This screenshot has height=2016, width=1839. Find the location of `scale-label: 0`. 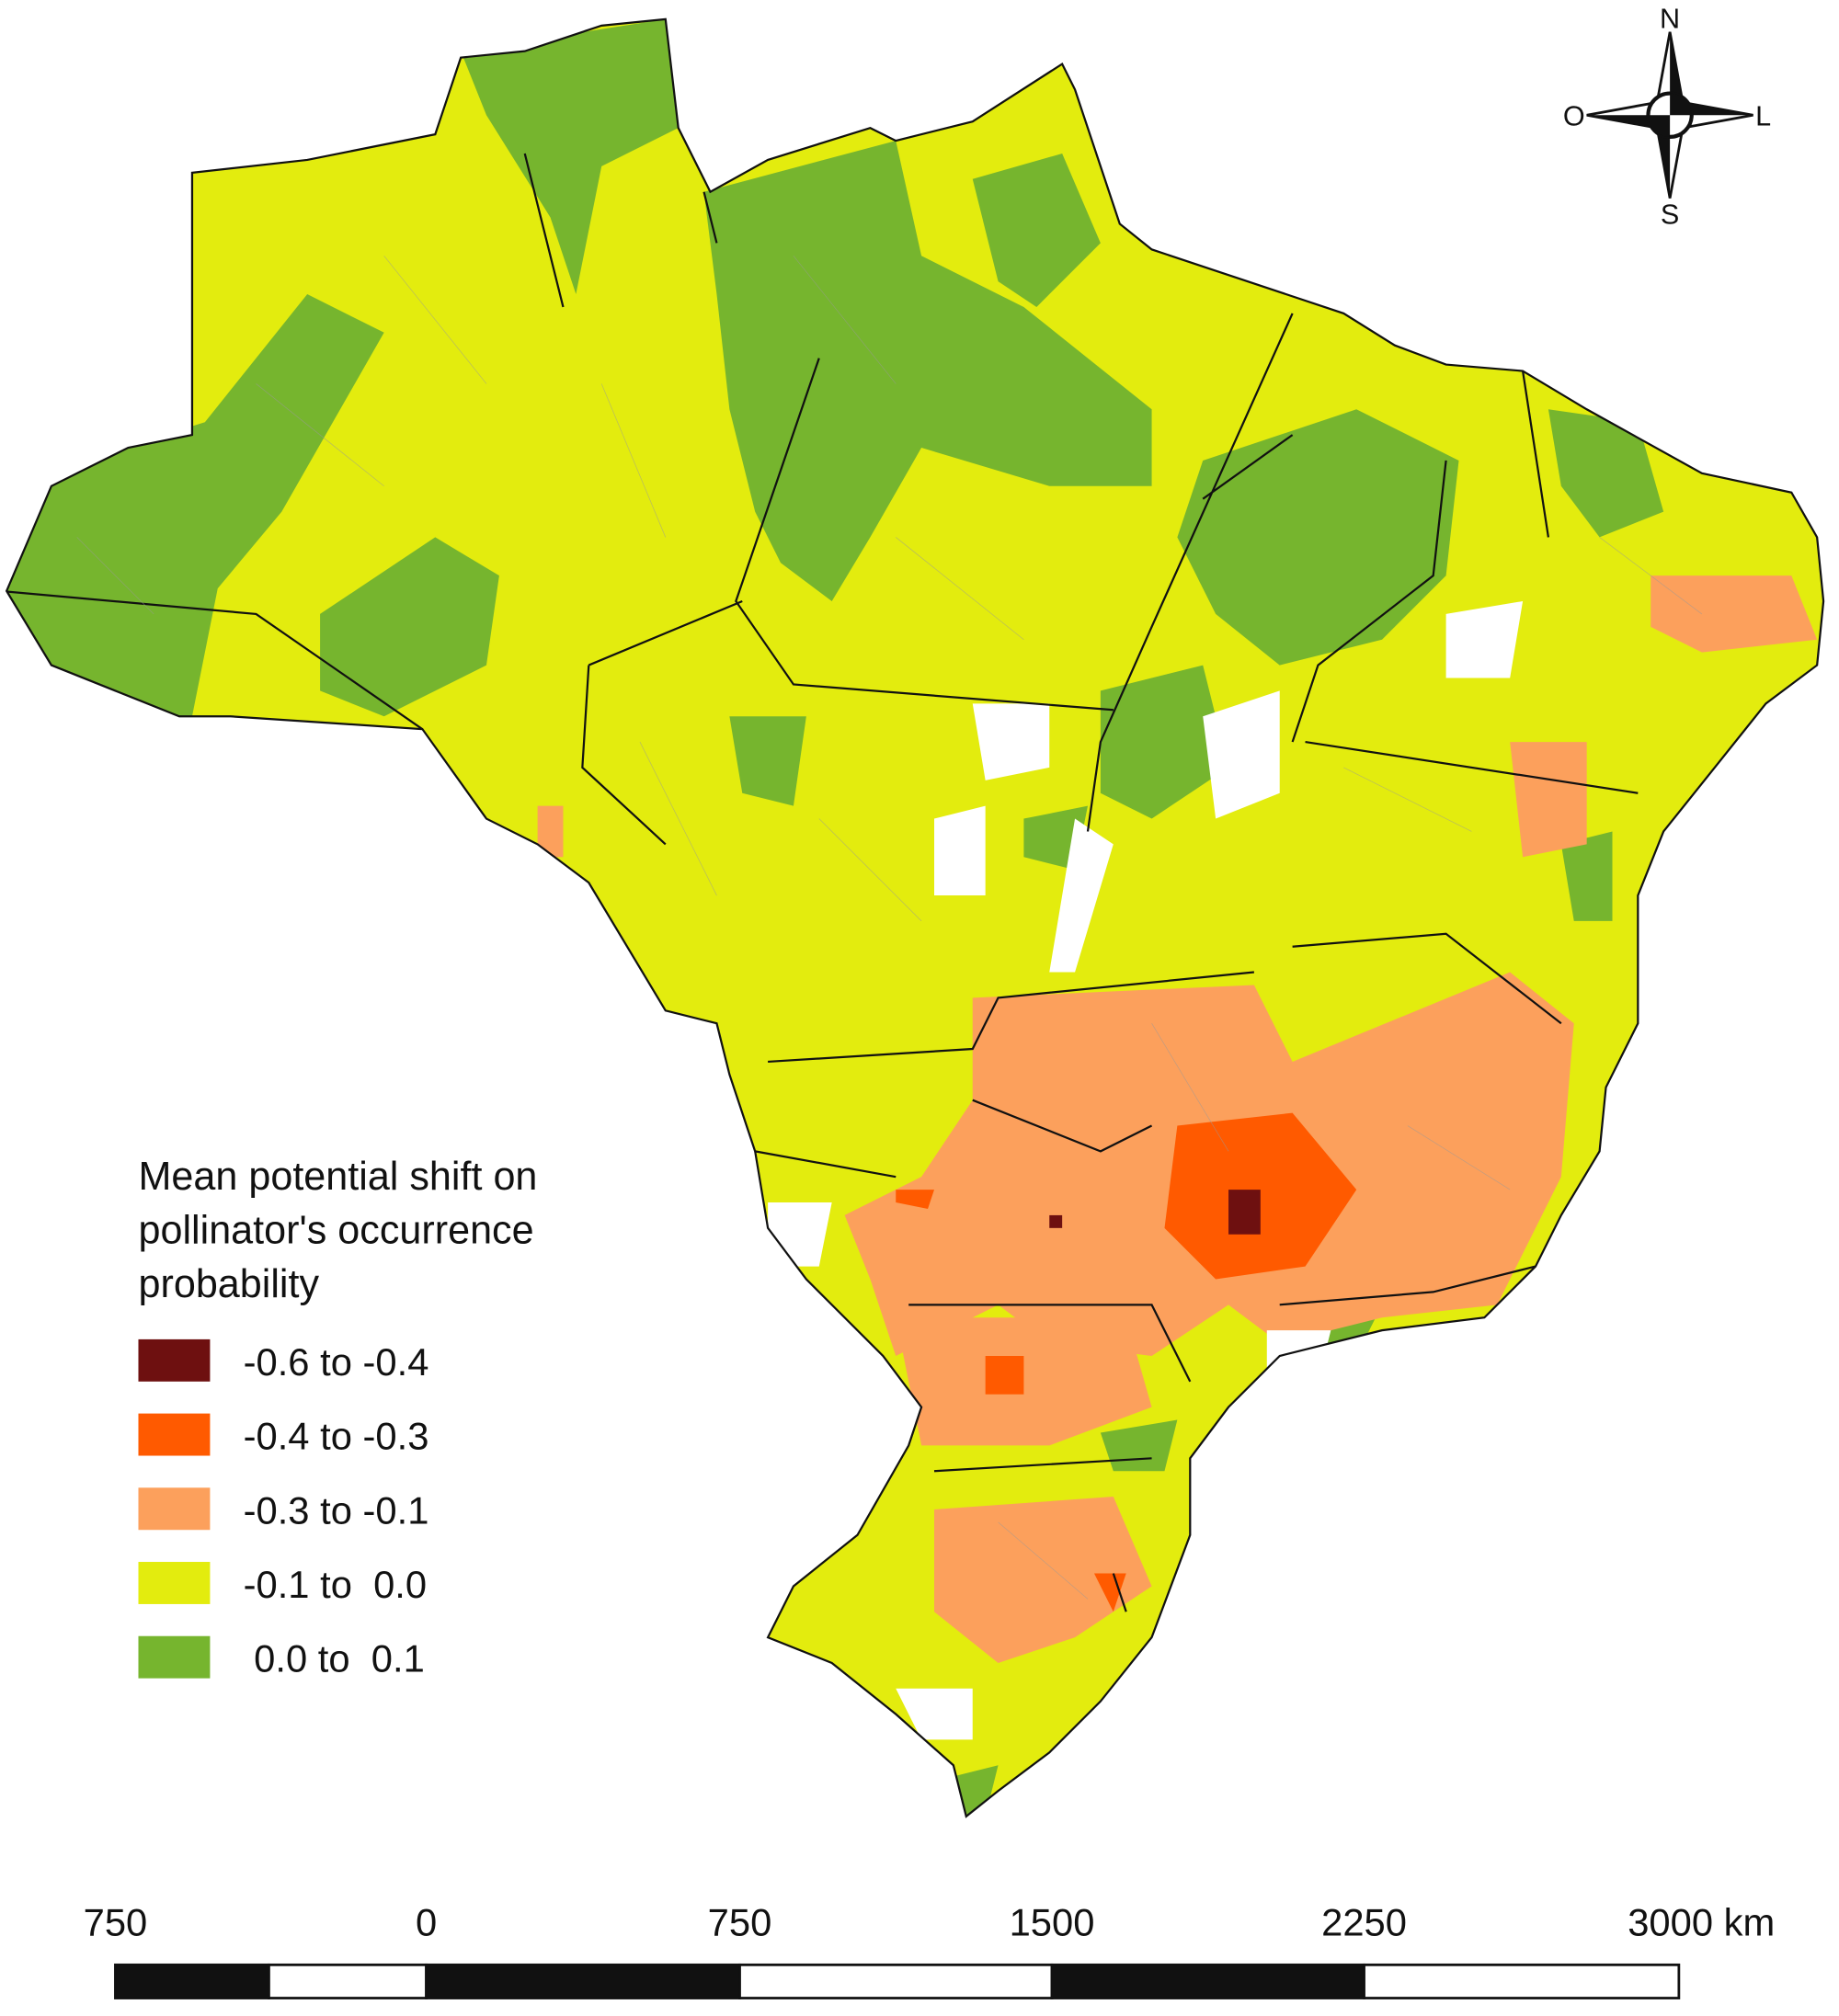

scale-label: 0 is located at coordinates (426, 1921).